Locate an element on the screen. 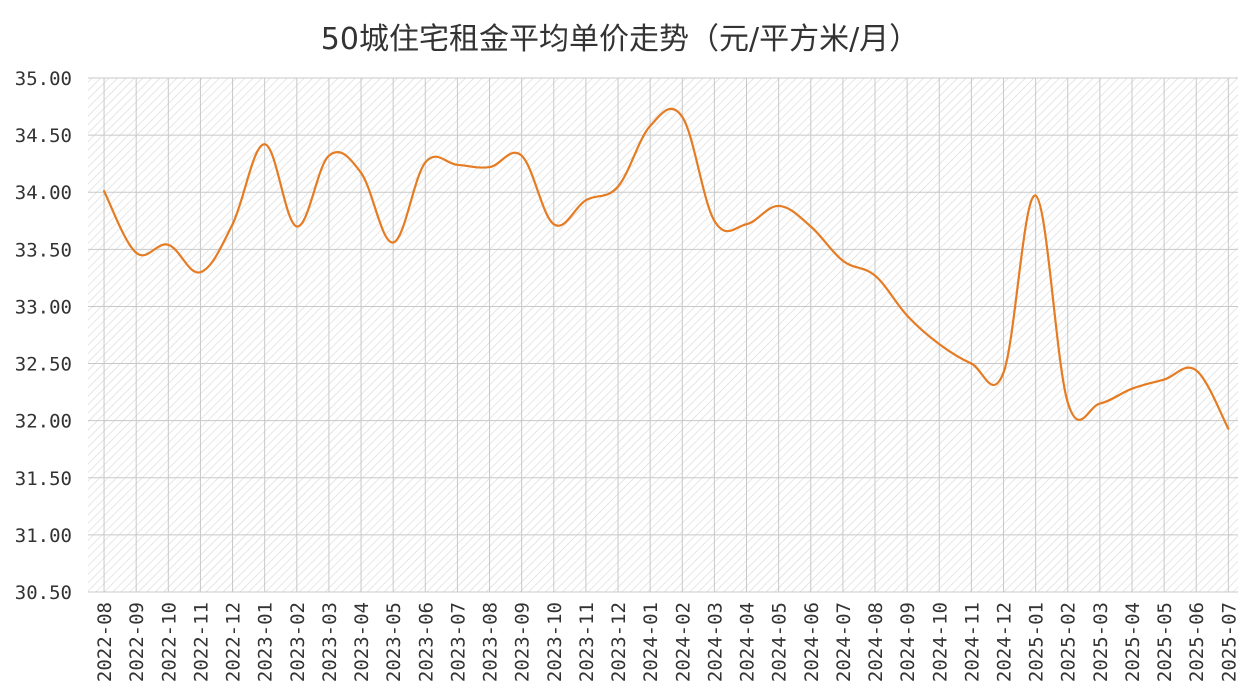 The width and height of the screenshot is (1257, 697). x-tick-label: 2025-01 is located at coordinates (1037, 642).